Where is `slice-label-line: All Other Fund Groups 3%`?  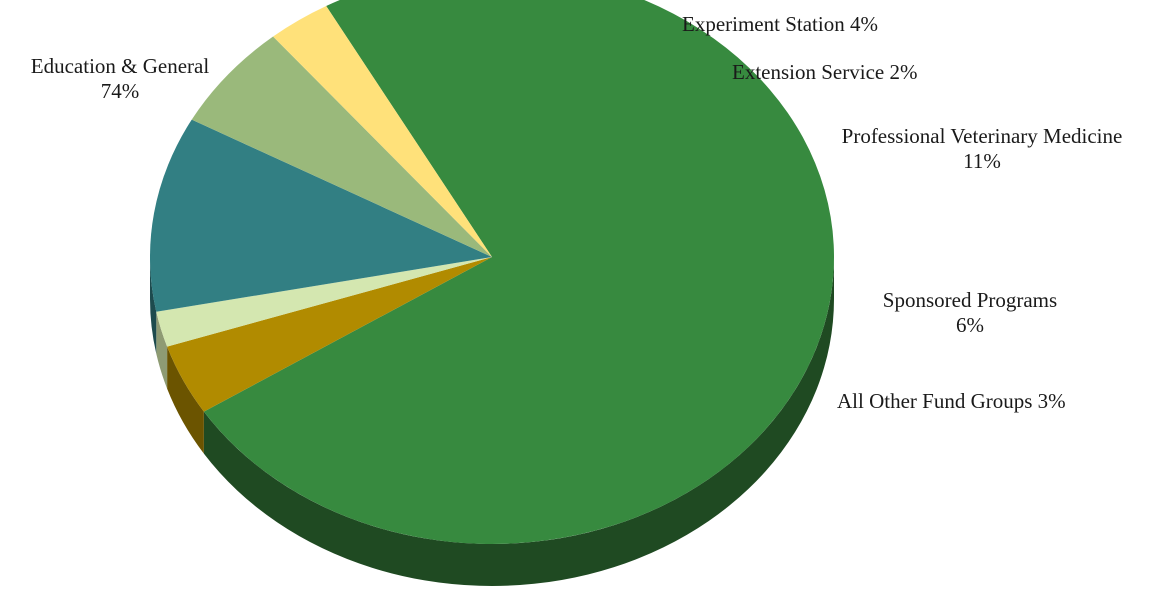
slice-label-line: All Other Fund Groups 3% is located at coordinates (951, 401).